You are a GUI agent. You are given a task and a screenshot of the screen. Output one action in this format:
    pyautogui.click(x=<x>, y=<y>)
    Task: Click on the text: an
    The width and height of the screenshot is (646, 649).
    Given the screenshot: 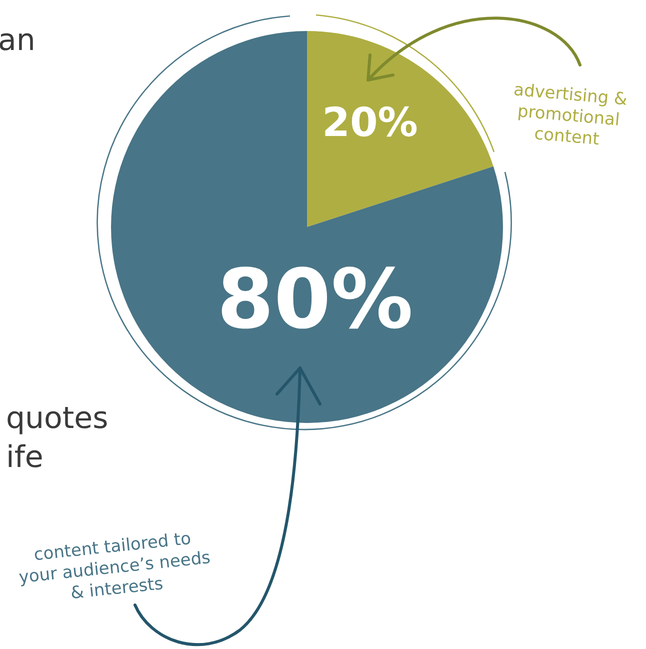 What is the action you would take?
    pyautogui.click(x=18, y=40)
    